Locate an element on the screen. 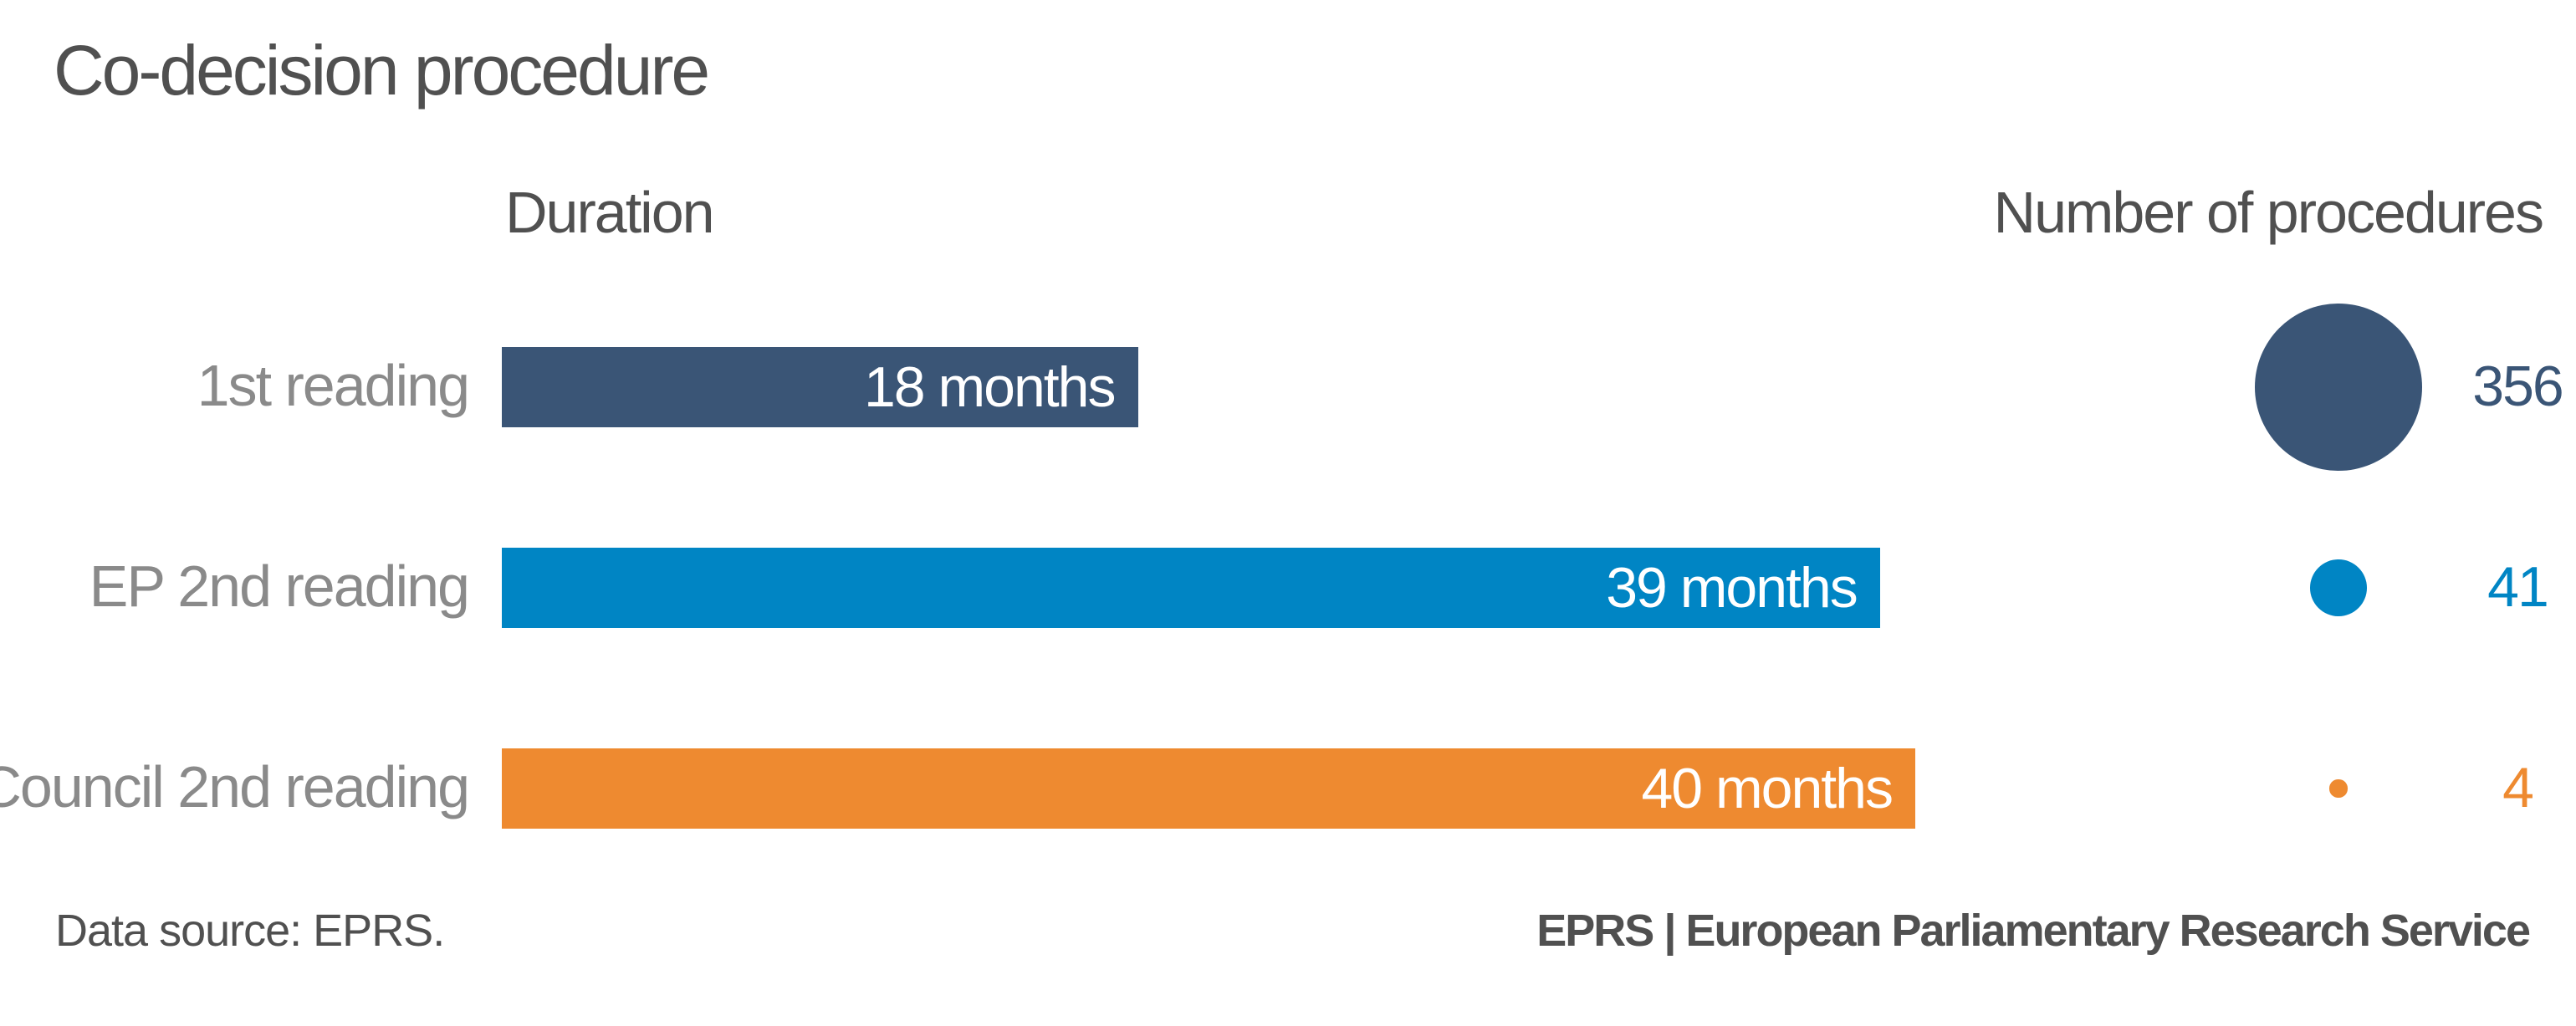  duration-value-label: 40 months is located at coordinates (1767, 788).